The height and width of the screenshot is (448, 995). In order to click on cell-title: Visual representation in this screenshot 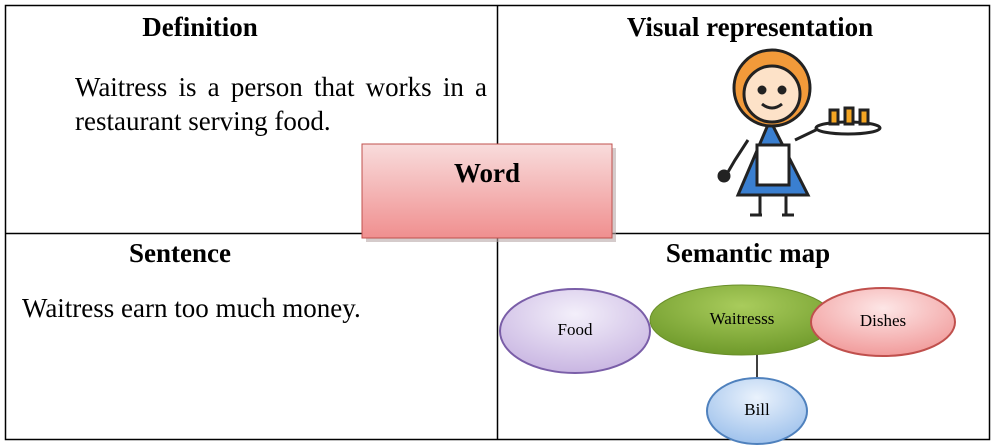, I will do `click(750, 27)`.